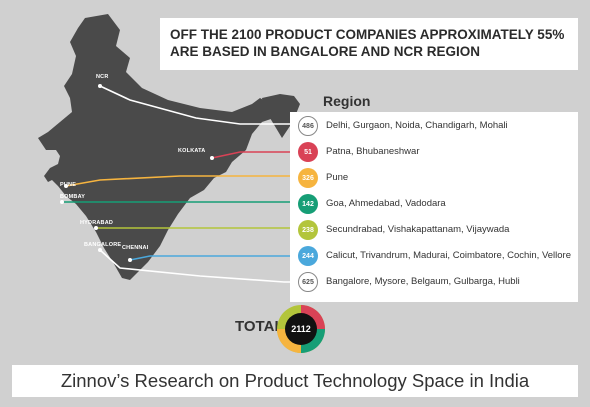 The image size is (590, 407). Describe the element at coordinates (308, 152) in the screenshot. I see `count-badge: 51` at that location.